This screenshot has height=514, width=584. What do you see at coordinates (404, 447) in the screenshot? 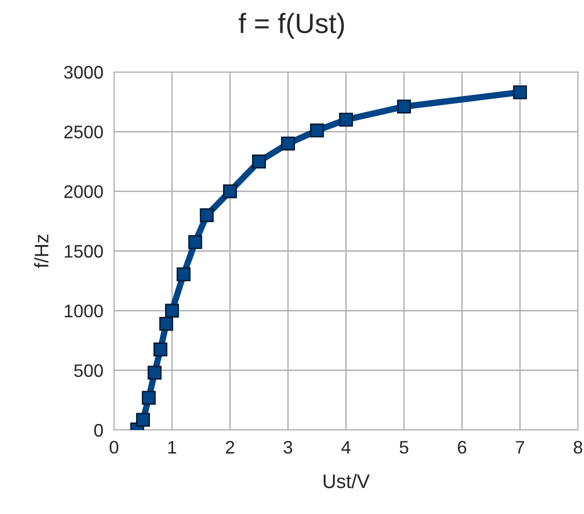
I see `x-tick-label: 5` at bounding box center [404, 447].